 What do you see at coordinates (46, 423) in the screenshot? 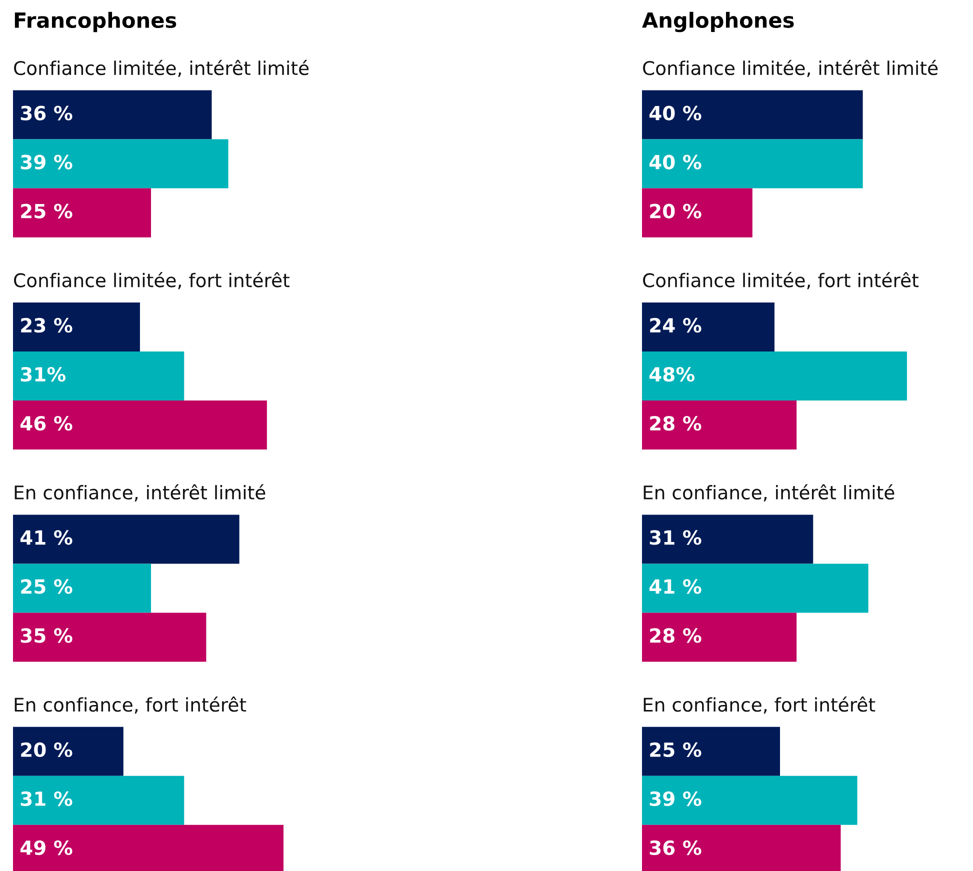
I see `data-label: 46 %` at bounding box center [46, 423].